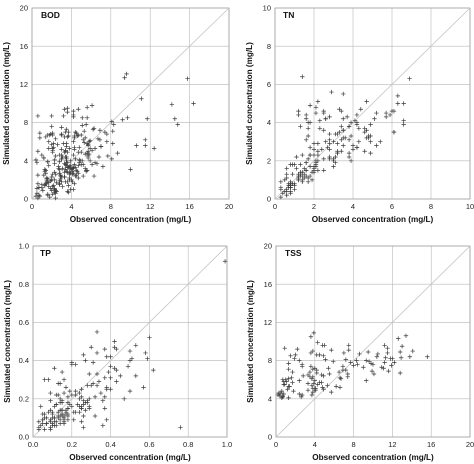 This screenshot has height=464, width=474. Describe the element at coordinates (50, 15) in the screenshot. I see `panel-label-bod: BOD` at that location.